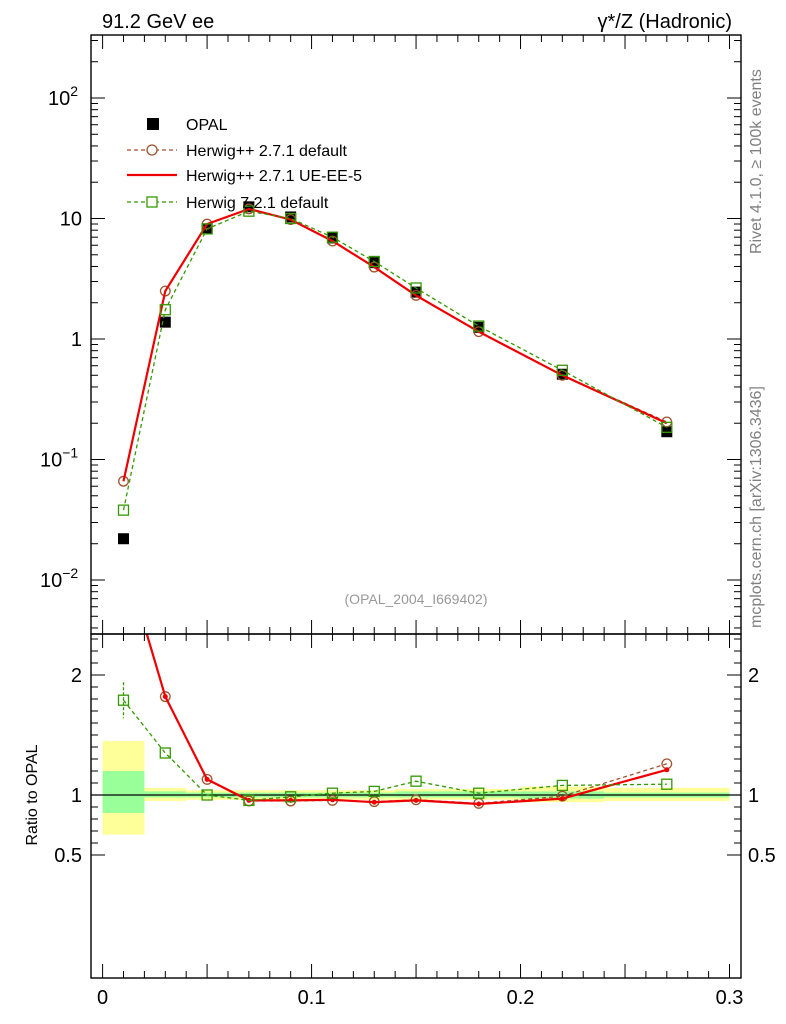 This screenshot has width=786, height=1024. Describe the element at coordinates (416, 599) in the screenshot. I see `analysis-id: (OPAL_2004_I669402)` at that location.